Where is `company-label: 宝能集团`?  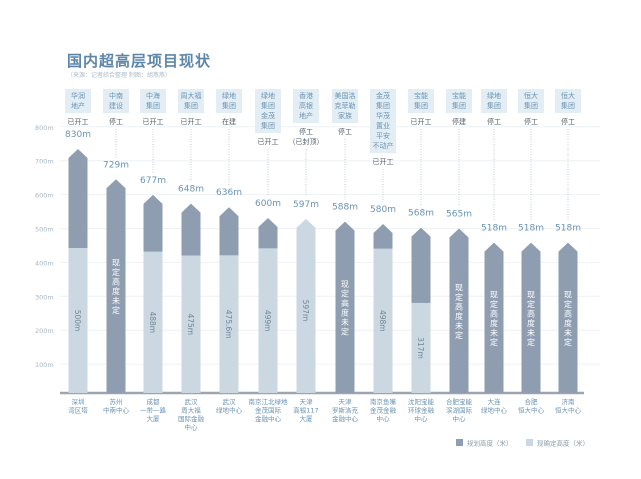 company-label: 宝能集团 is located at coordinates (421, 100).